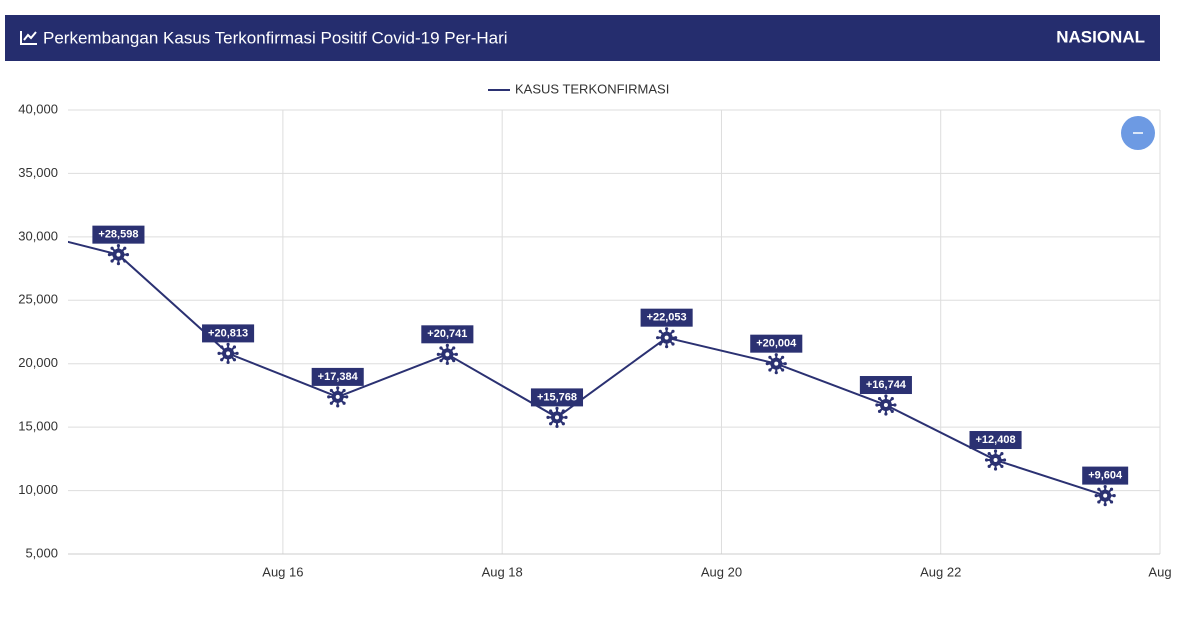 This screenshot has height=627, width=1179. What do you see at coordinates (582, 38) in the screenshot?
I see `header-bar` at bounding box center [582, 38].